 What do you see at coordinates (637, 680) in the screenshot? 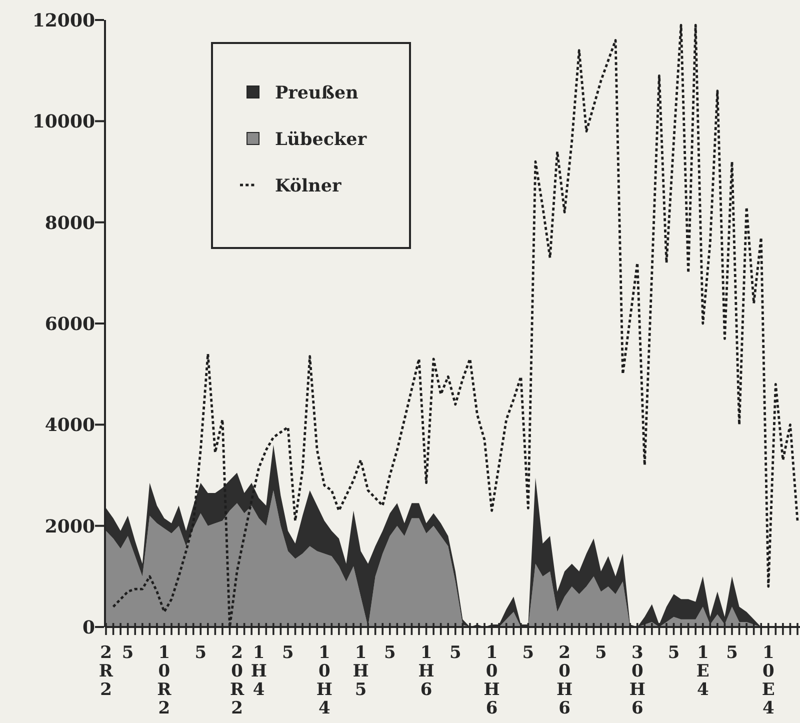
I see `x-tick-label: 30H6` at bounding box center [637, 680].